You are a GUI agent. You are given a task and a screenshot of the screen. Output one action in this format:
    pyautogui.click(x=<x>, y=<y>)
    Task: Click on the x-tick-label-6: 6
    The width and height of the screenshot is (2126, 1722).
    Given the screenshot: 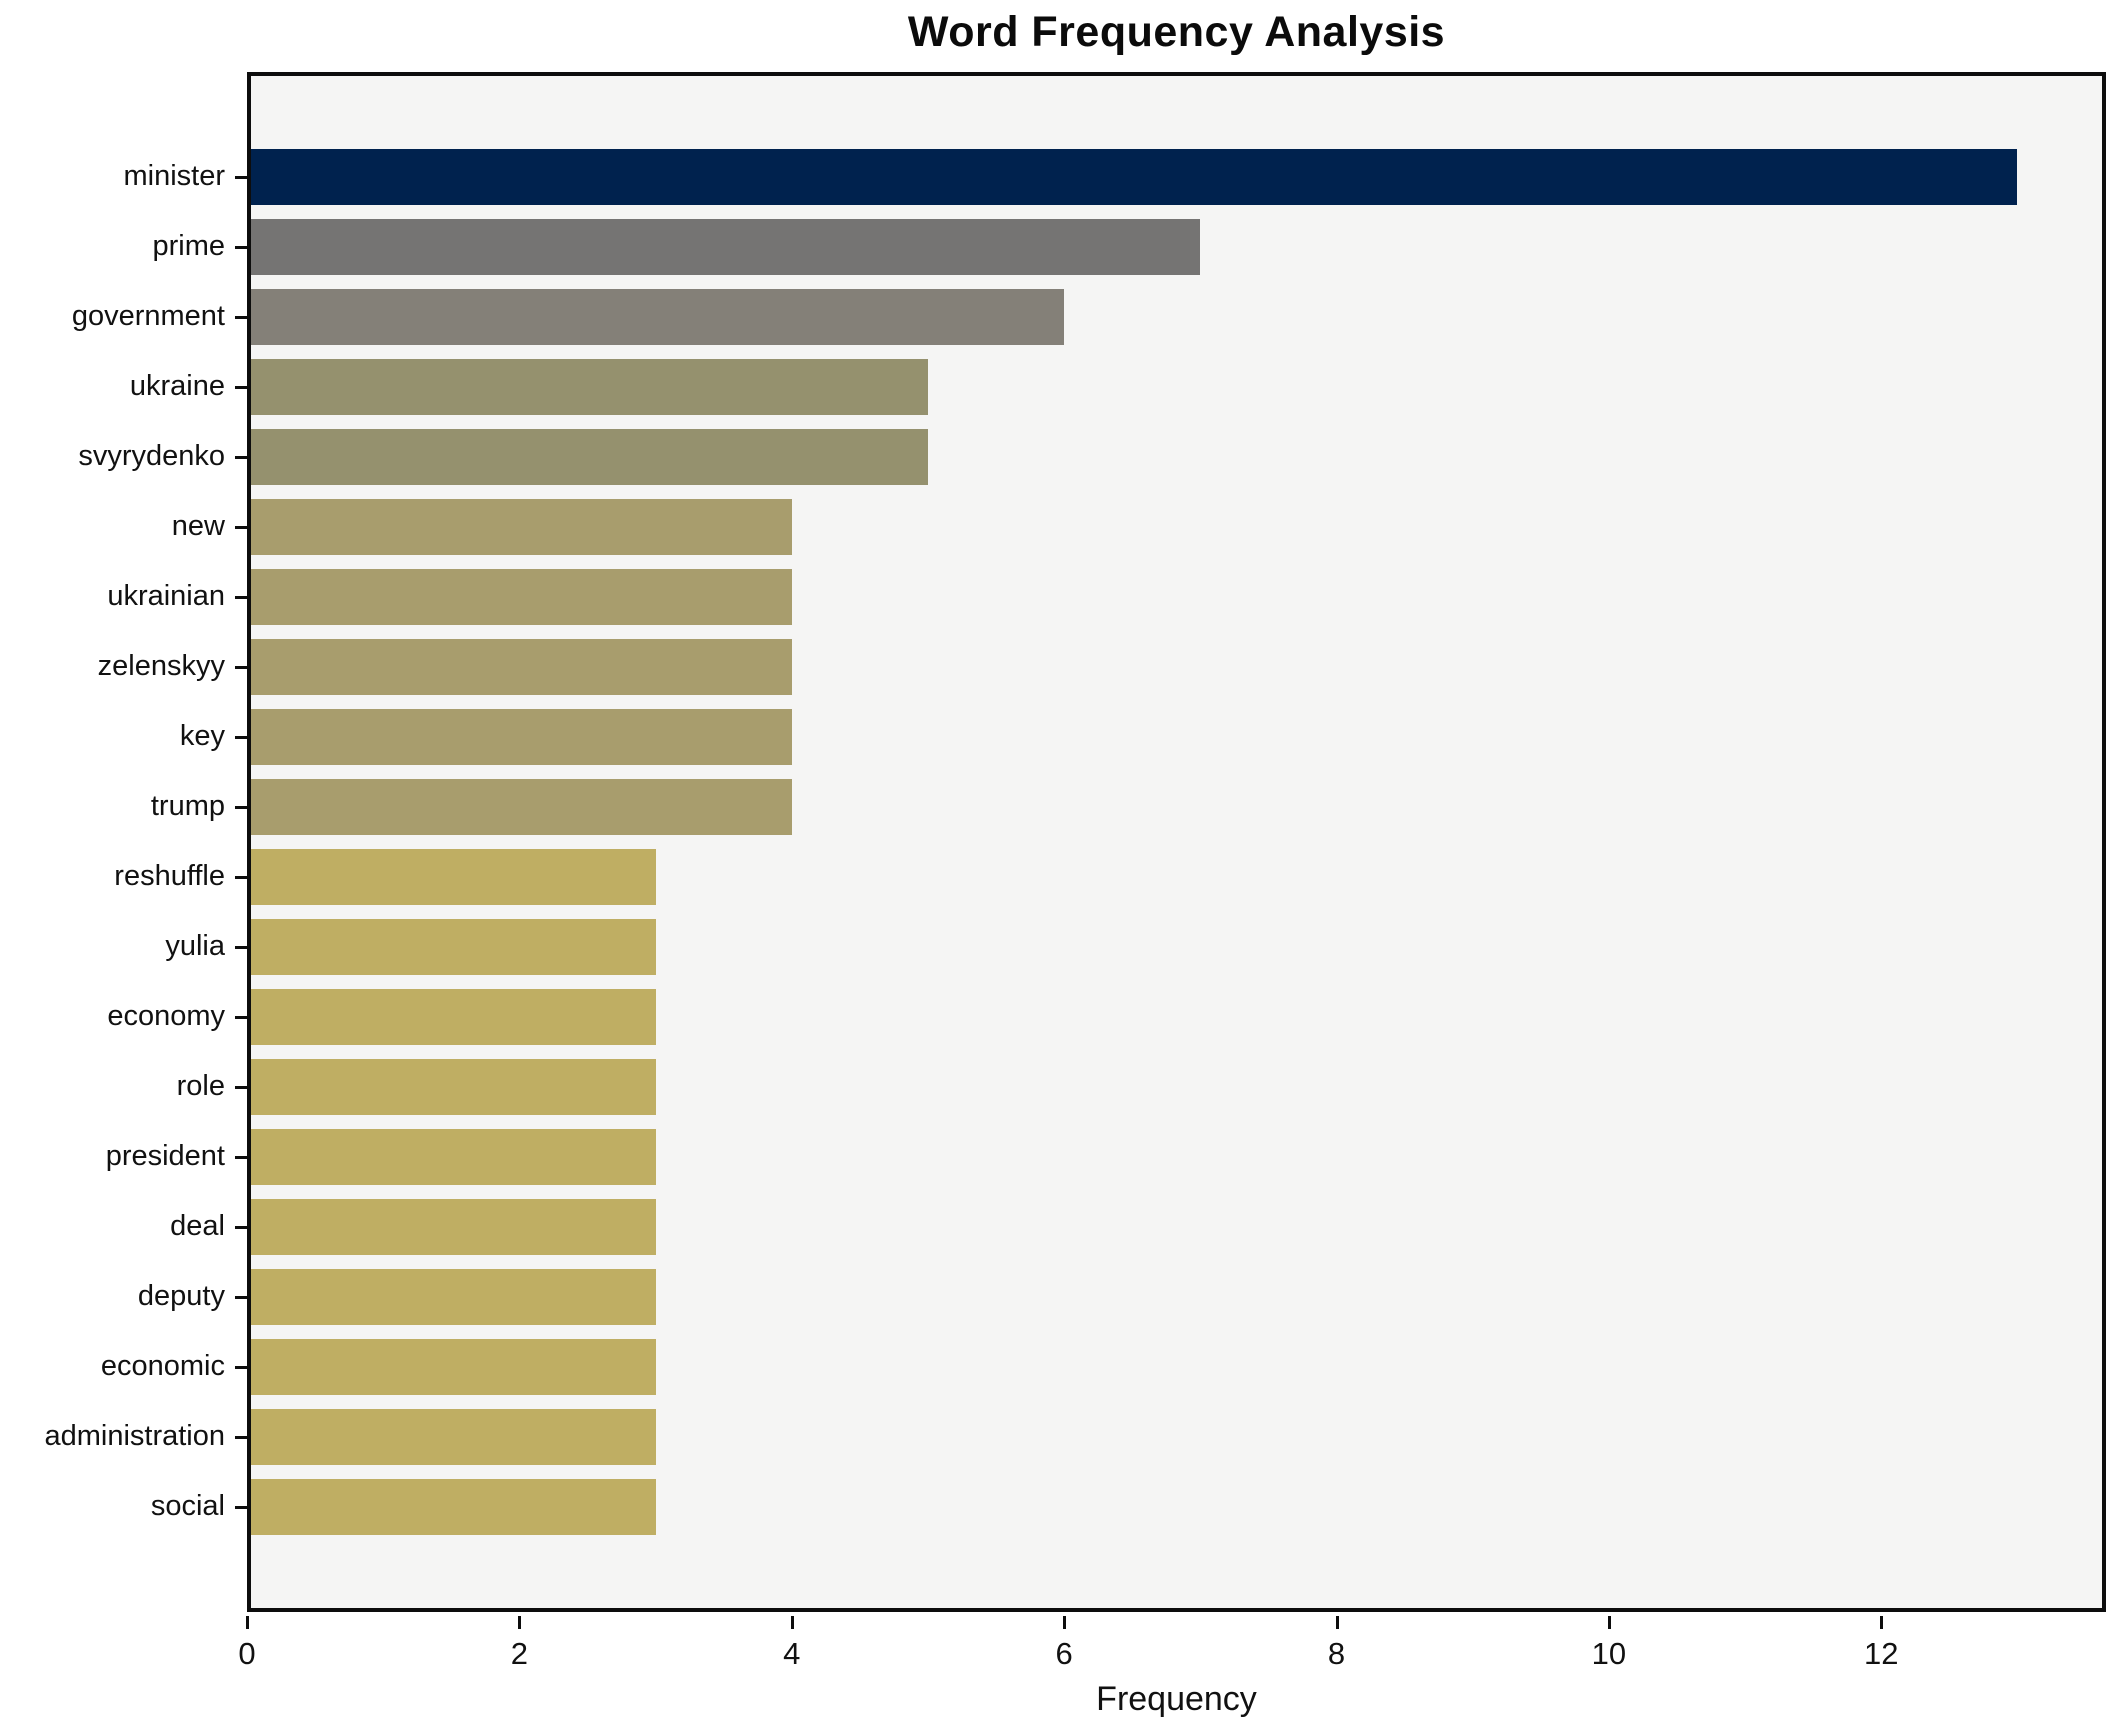 What is the action you would take?
    pyautogui.click(x=1064, y=1653)
    